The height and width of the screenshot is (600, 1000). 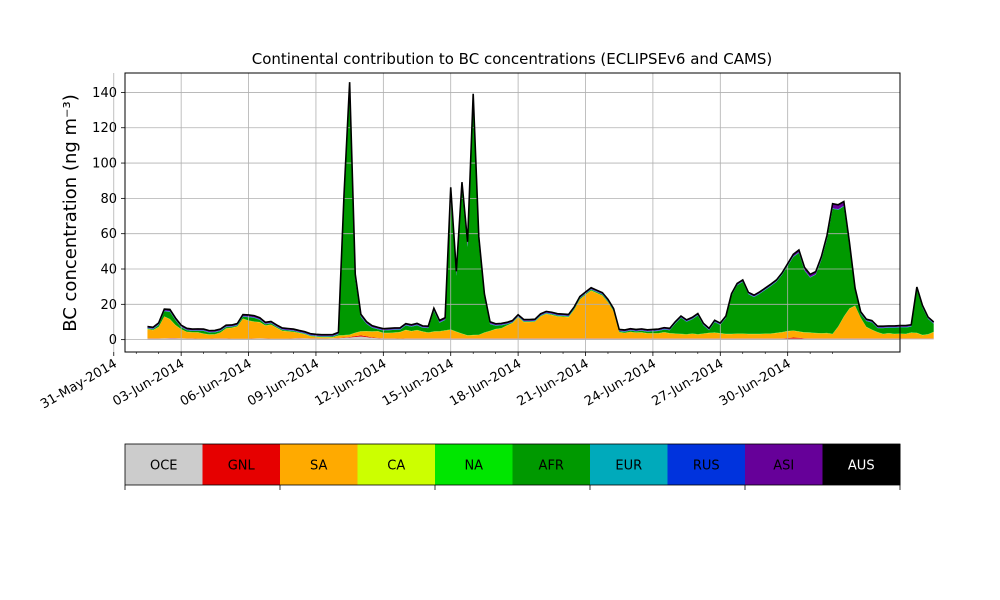 What do you see at coordinates (485, 382) in the screenshot?
I see `x-tick-label: 18-Jun-2014` at bounding box center [485, 382].